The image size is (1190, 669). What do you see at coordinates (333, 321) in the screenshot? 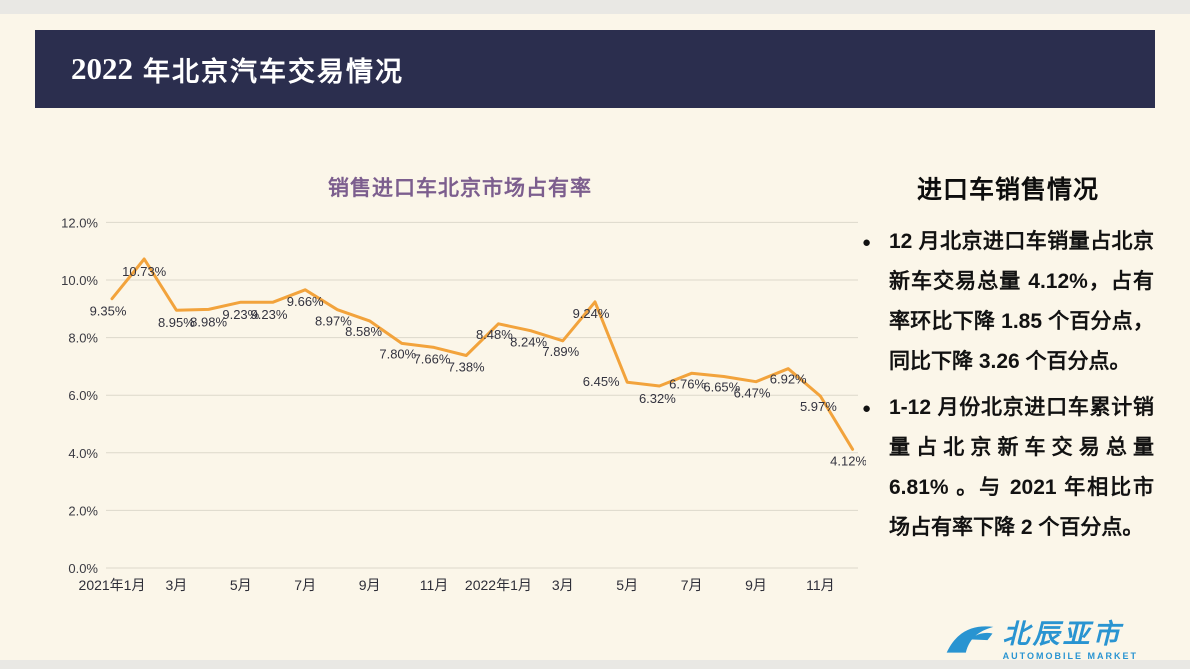
I see `data-point-label: 8.97%` at bounding box center [333, 321].